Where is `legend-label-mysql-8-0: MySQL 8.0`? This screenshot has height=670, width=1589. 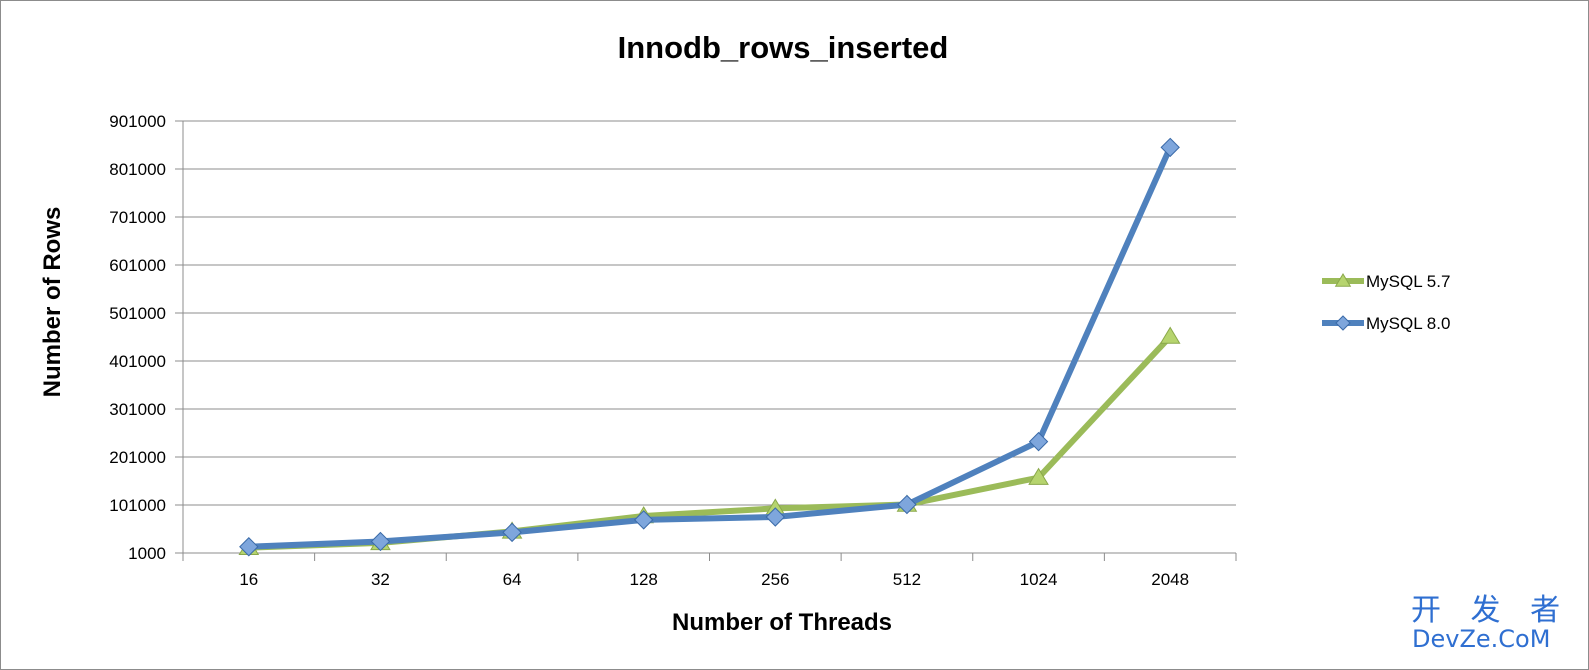
legend-label-mysql-8-0: MySQL 8.0 is located at coordinates (1408, 323).